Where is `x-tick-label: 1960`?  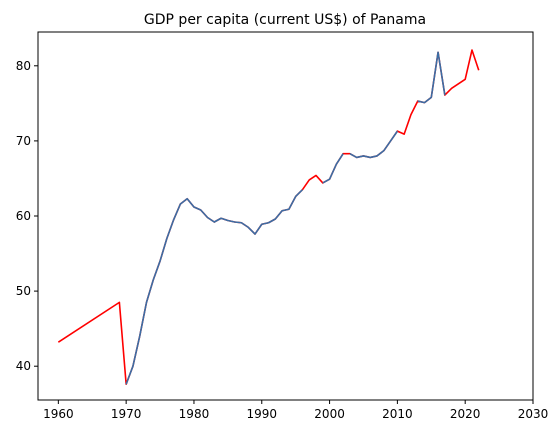 x-tick-label: 1960 is located at coordinates (58, 414).